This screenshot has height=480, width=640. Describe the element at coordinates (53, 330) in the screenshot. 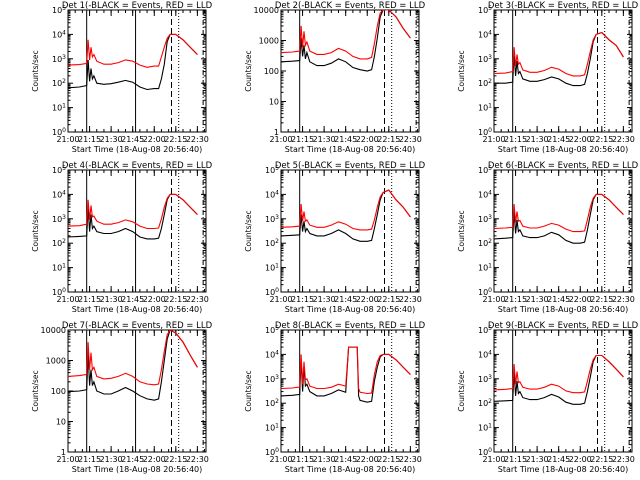

I see `y-tick-label: 10000` at that location.